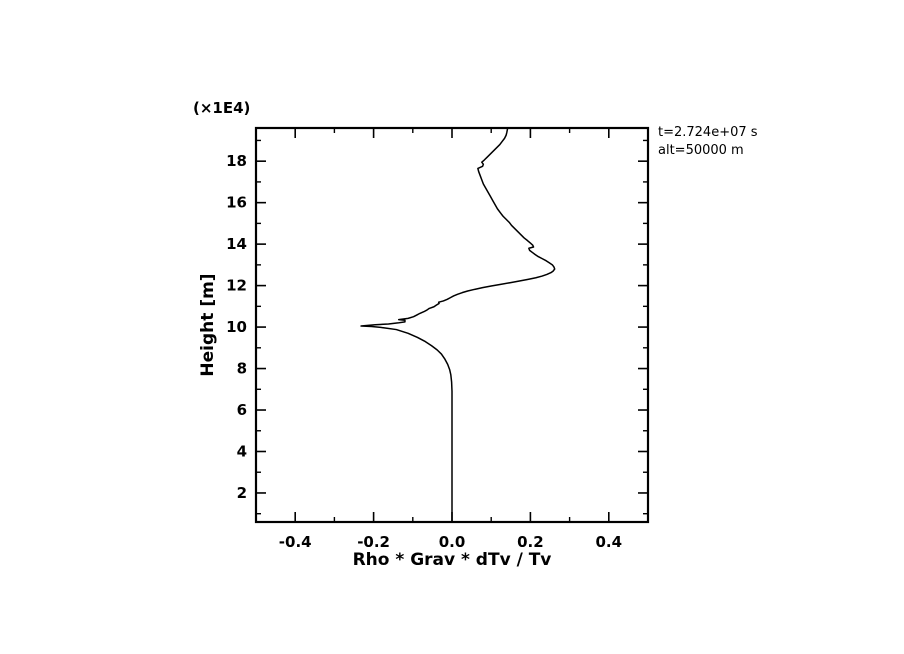 This screenshot has height=654, width=904. Describe the element at coordinates (295, 542) in the screenshot. I see `x-tick-label: -0.4` at that location.